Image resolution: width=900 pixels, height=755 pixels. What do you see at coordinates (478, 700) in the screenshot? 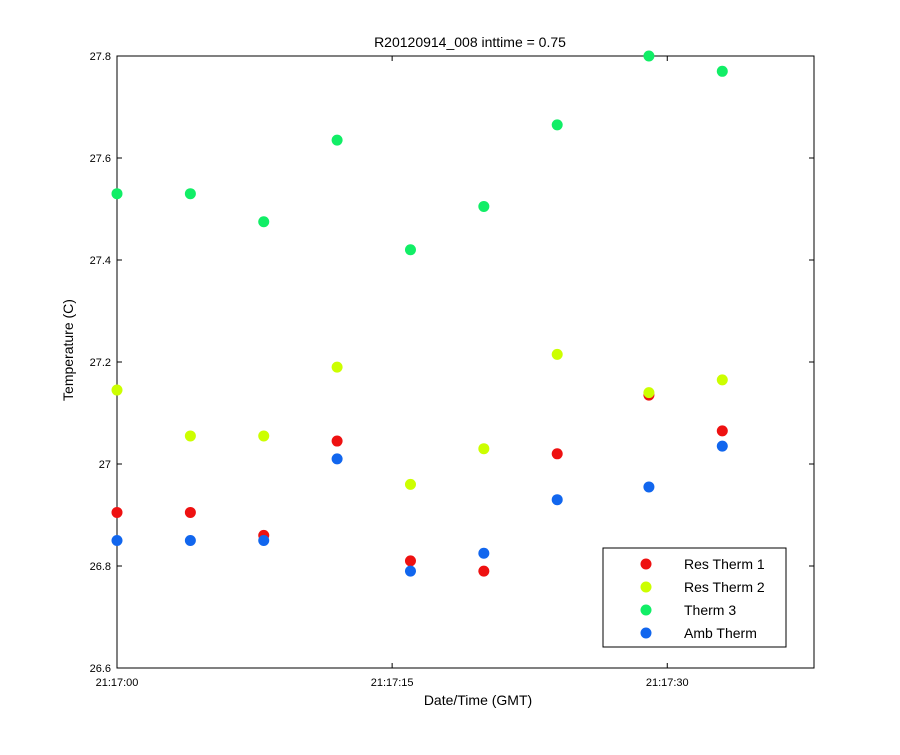
I see `x-axis-title: Date/Time (GMT)` at bounding box center [478, 700].